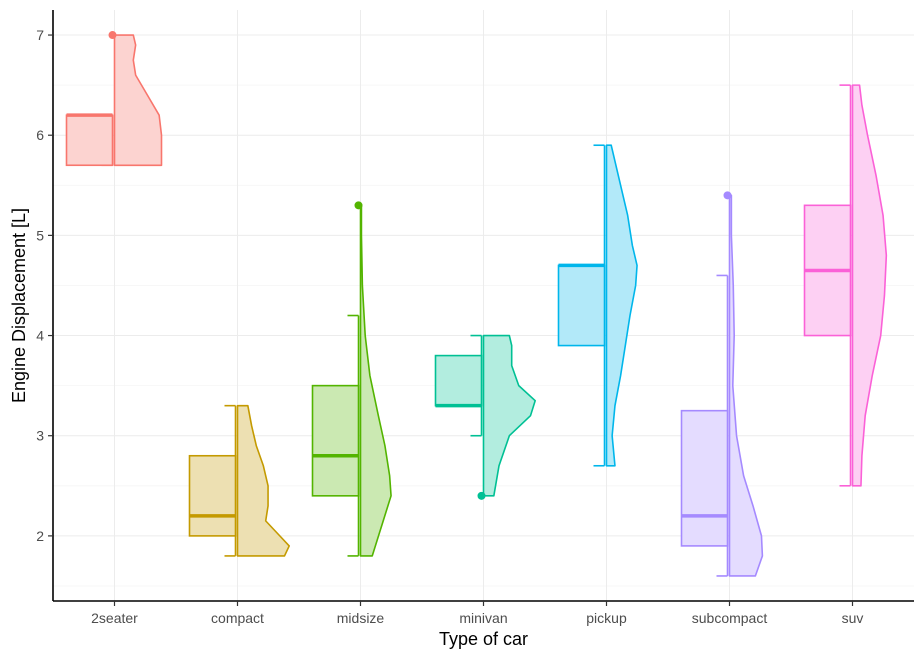 Image resolution: width=924 pixels, height=665 pixels. Describe the element at coordinates (40, 135) in the screenshot. I see `y-tick-label: 6` at that location.